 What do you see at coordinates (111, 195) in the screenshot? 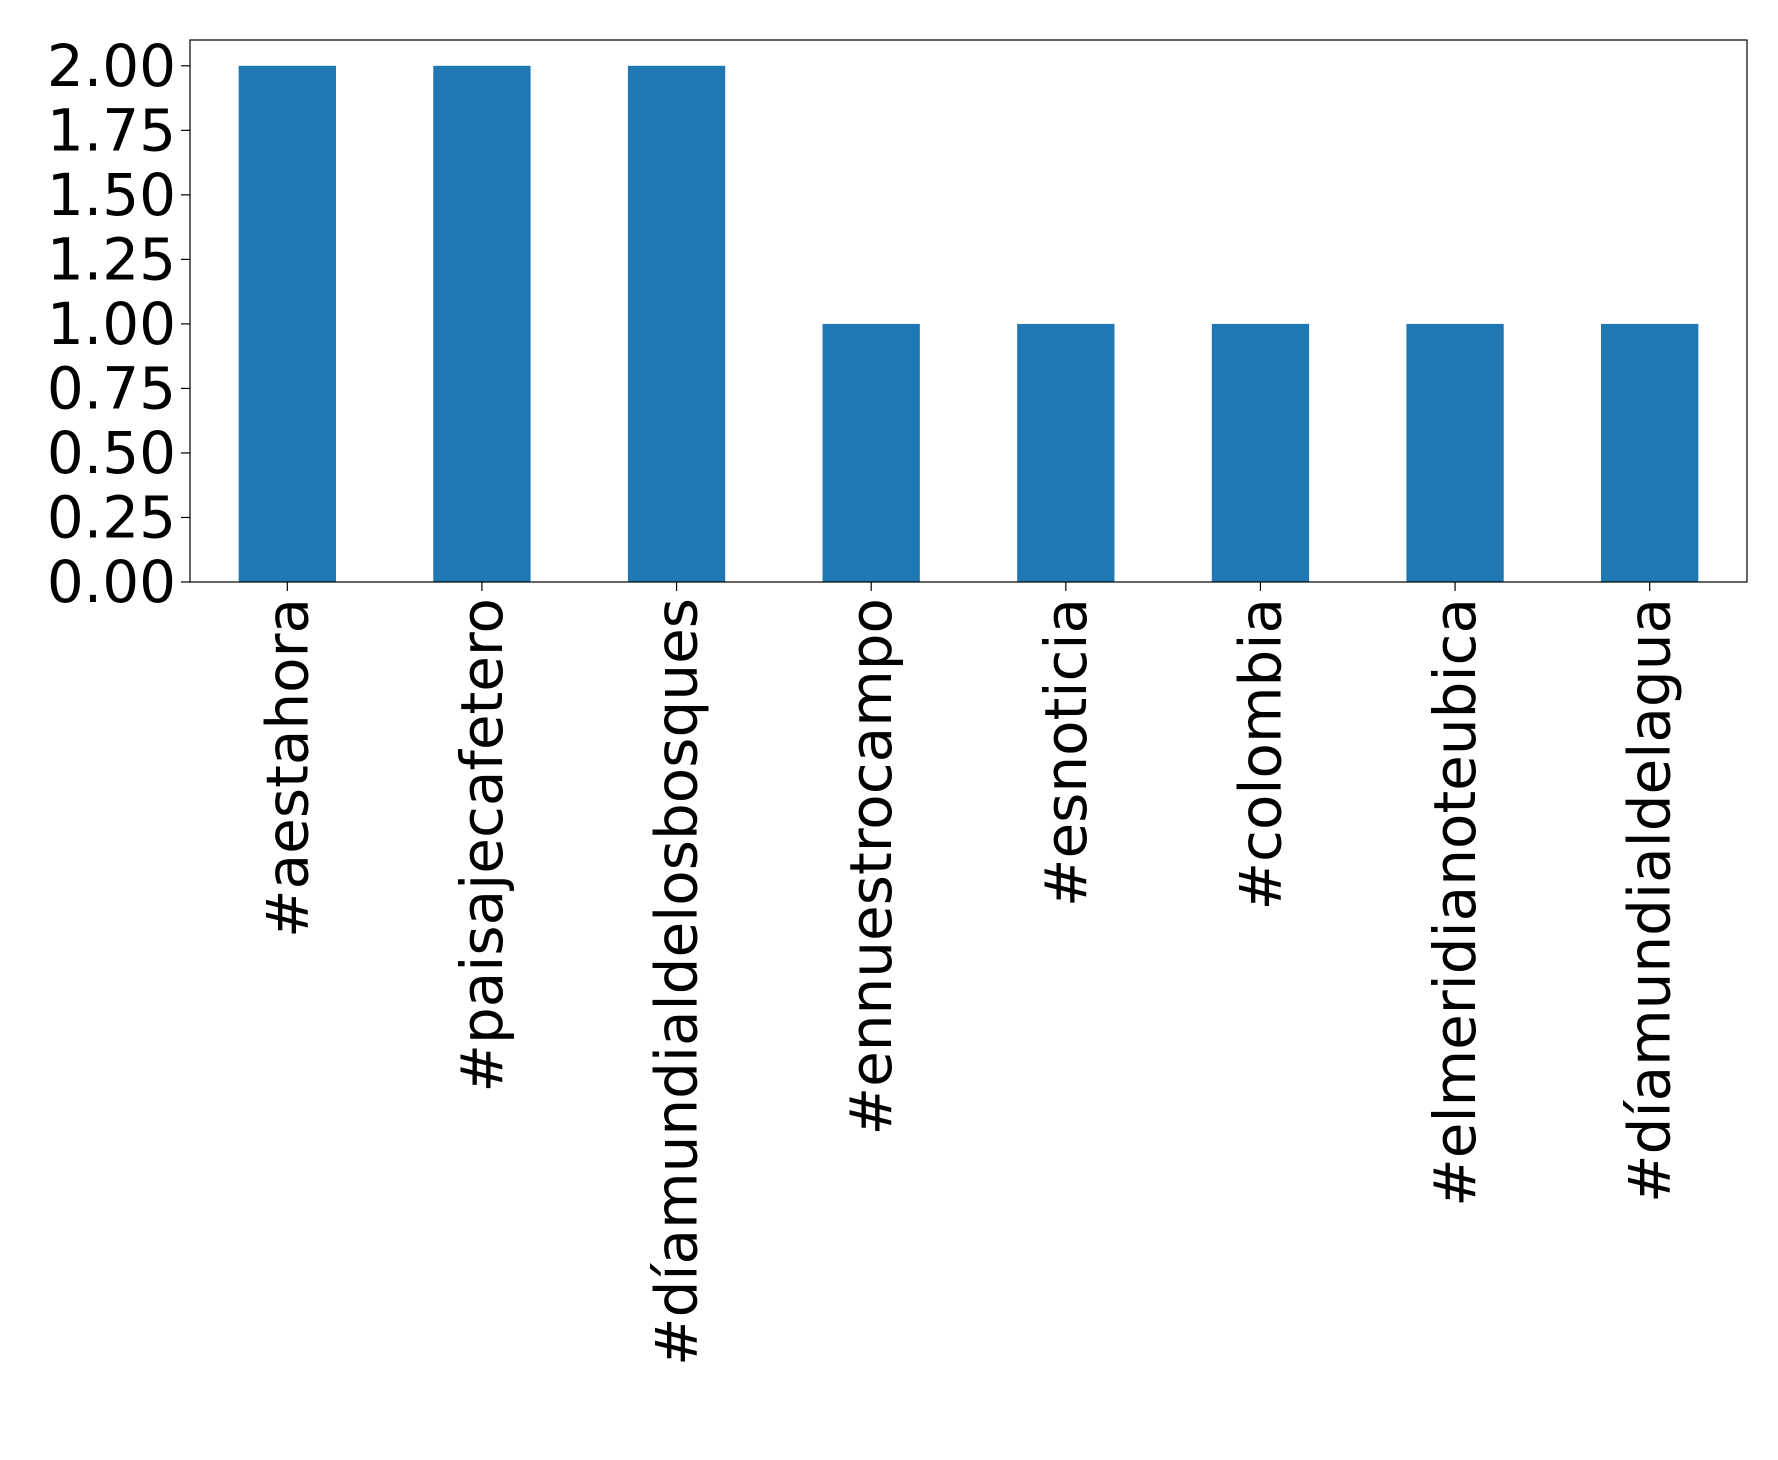
I see `y-tick-label-6: 1.50` at bounding box center [111, 195].